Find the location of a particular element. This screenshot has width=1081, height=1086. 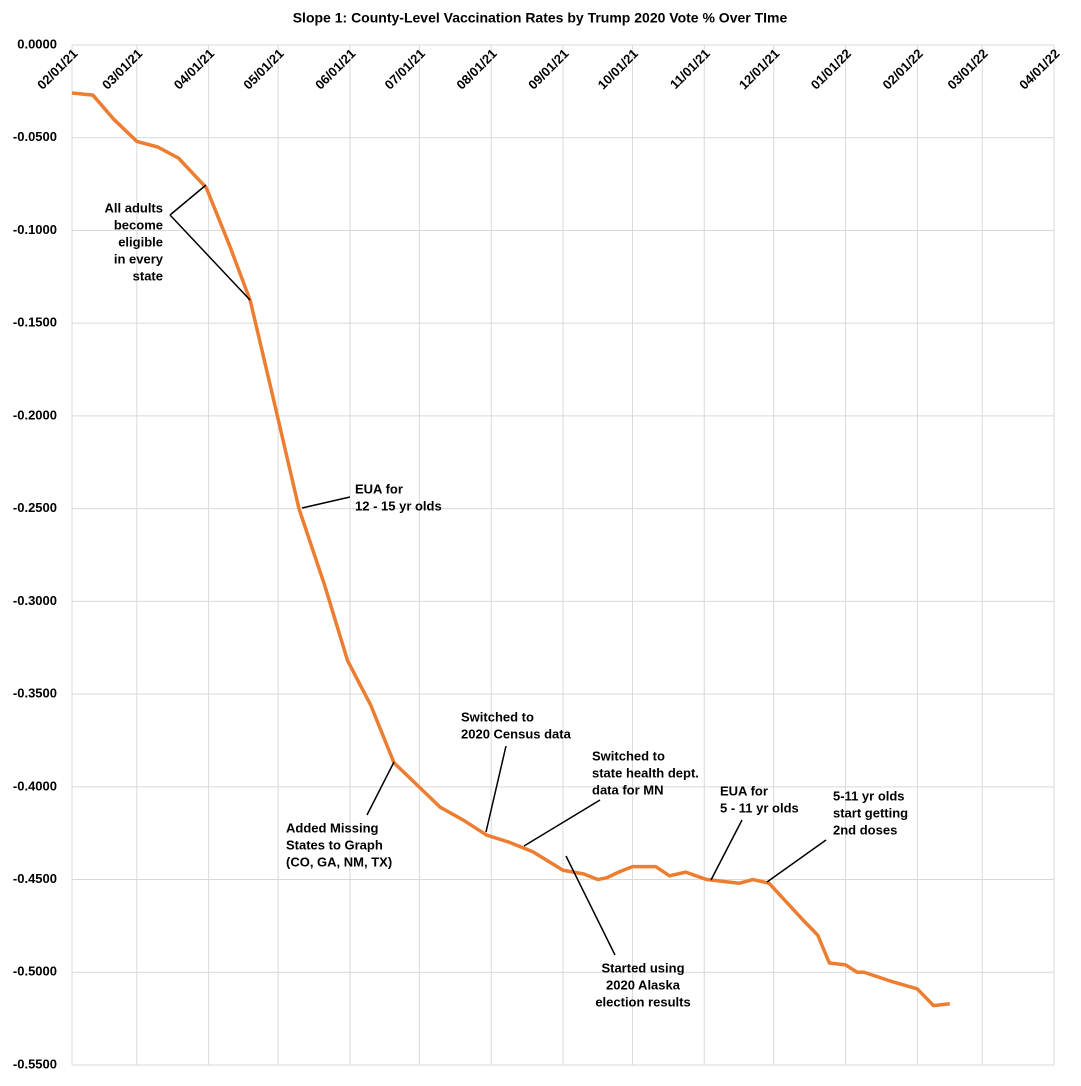

annotation: data for MN is located at coordinates (628, 789).